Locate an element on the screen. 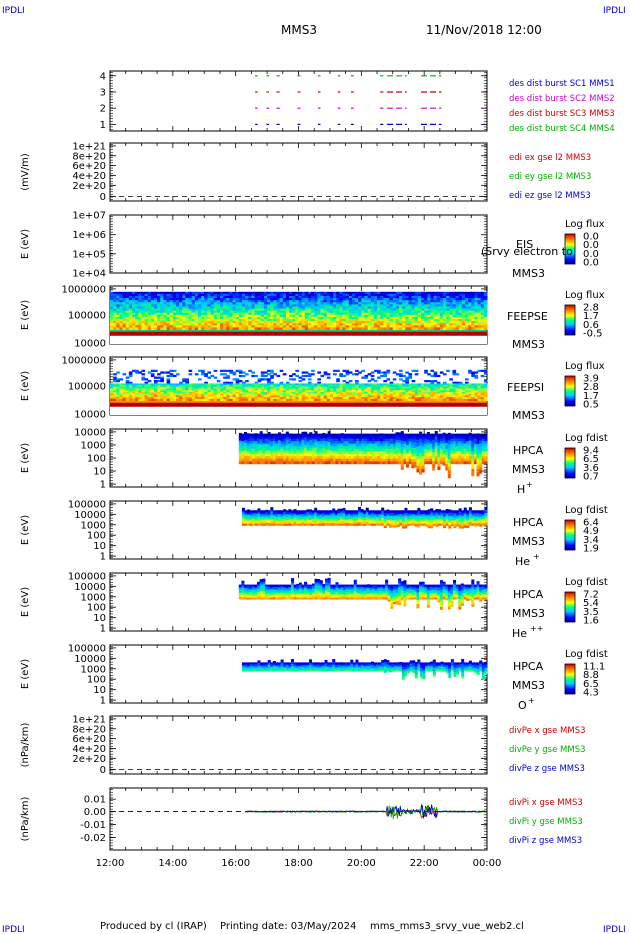  colorbar-tick-label: 0.0 is located at coordinates (591, 263).